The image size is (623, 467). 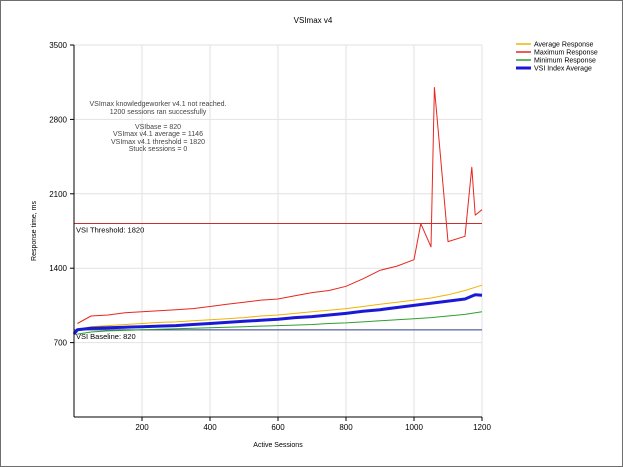 I want to click on annotation-line-5: Stuck sessions = 0, so click(x=158, y=149).